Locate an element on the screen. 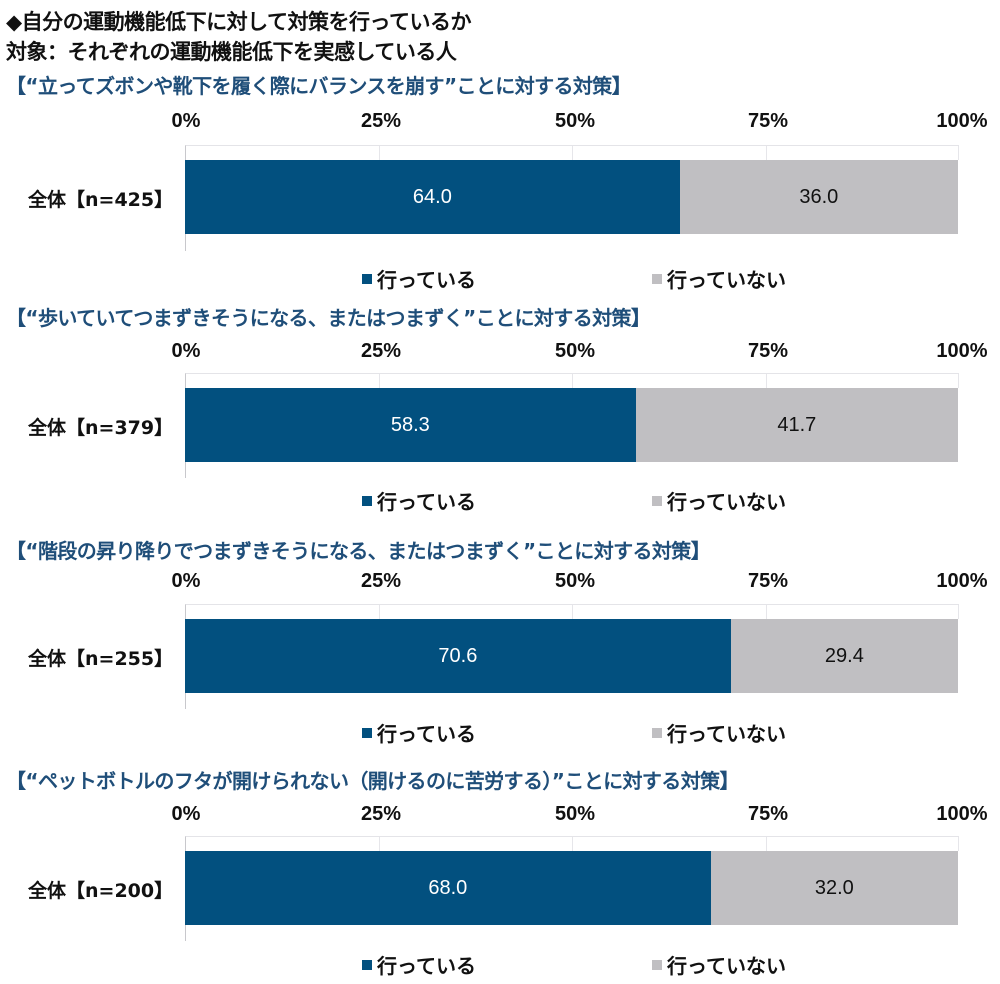  row-label: 全体【n=255】 is located at coordinates (101, 659).